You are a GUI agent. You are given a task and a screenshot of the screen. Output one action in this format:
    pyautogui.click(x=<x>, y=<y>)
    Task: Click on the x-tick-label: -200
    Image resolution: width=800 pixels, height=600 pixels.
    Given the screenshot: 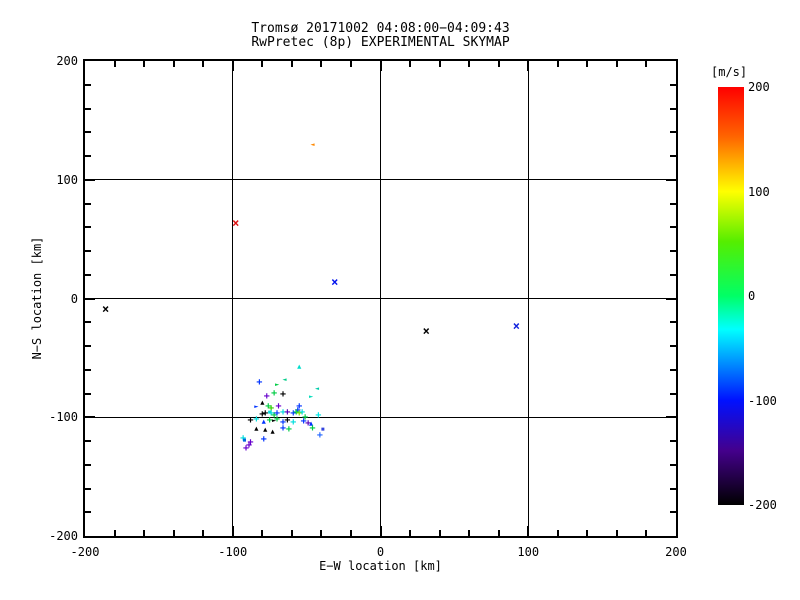 What is the action you would take?
    pyautogui.click(x=85, y=552)
    